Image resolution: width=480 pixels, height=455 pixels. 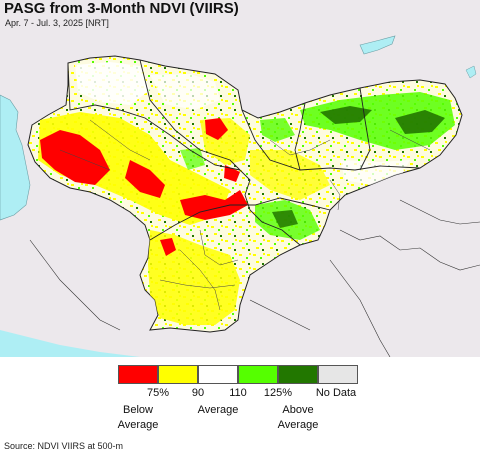 I want to click on legend-tick-no-data: No Data, so click(x=336, y=393).